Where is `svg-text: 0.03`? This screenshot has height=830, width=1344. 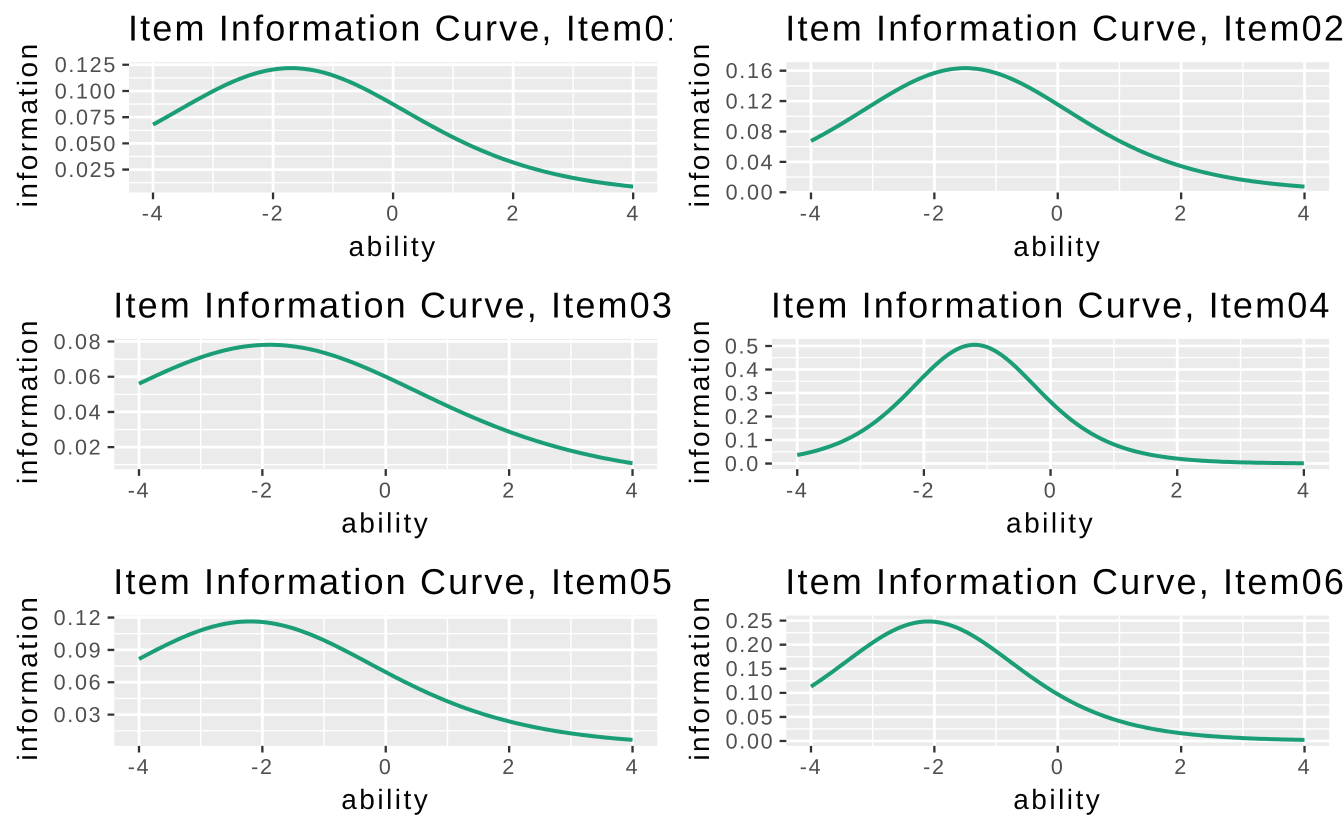 svg-text: 0.03 is located at coordinates (78, 715).